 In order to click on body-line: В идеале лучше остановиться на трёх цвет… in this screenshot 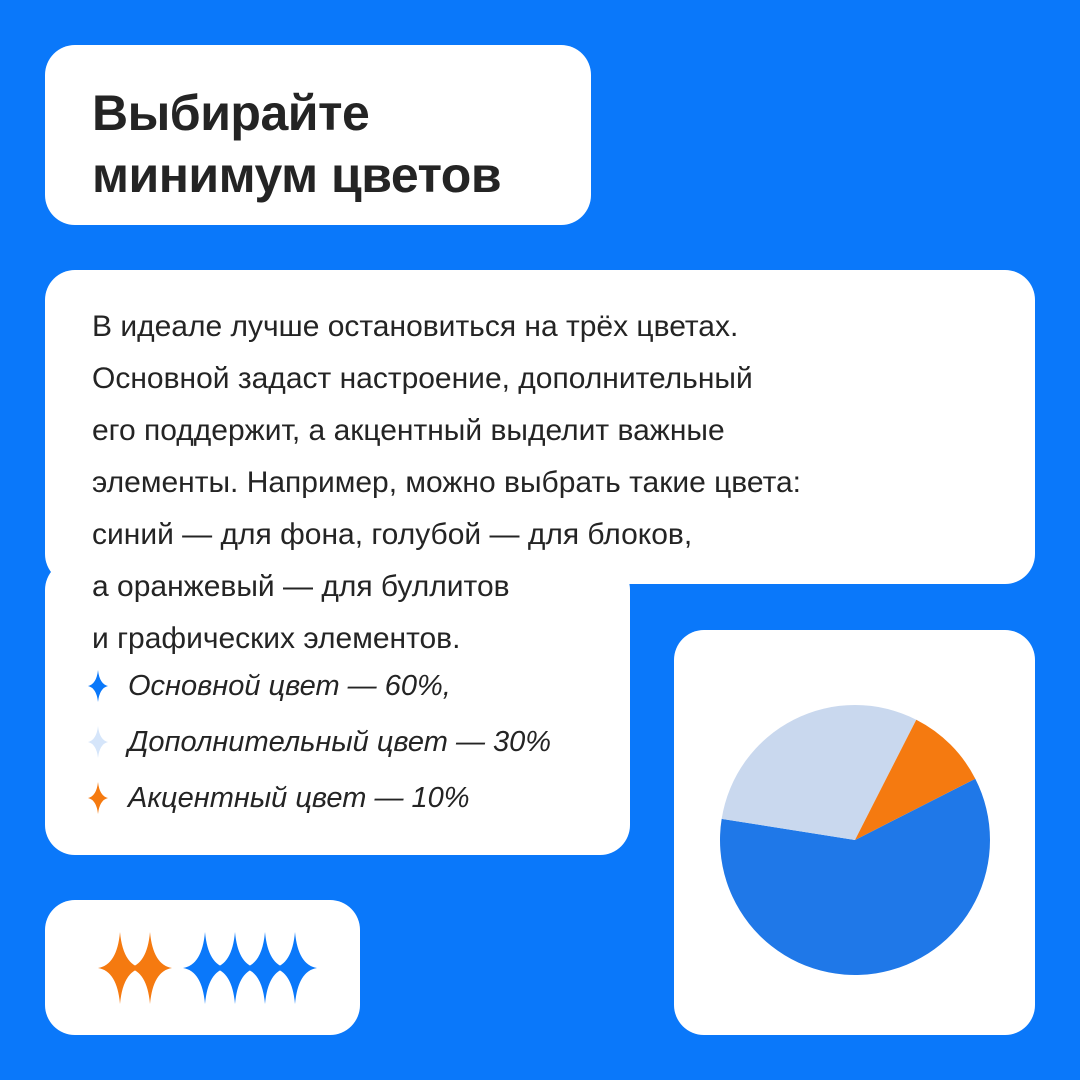, I will do `click(415, 326)`.